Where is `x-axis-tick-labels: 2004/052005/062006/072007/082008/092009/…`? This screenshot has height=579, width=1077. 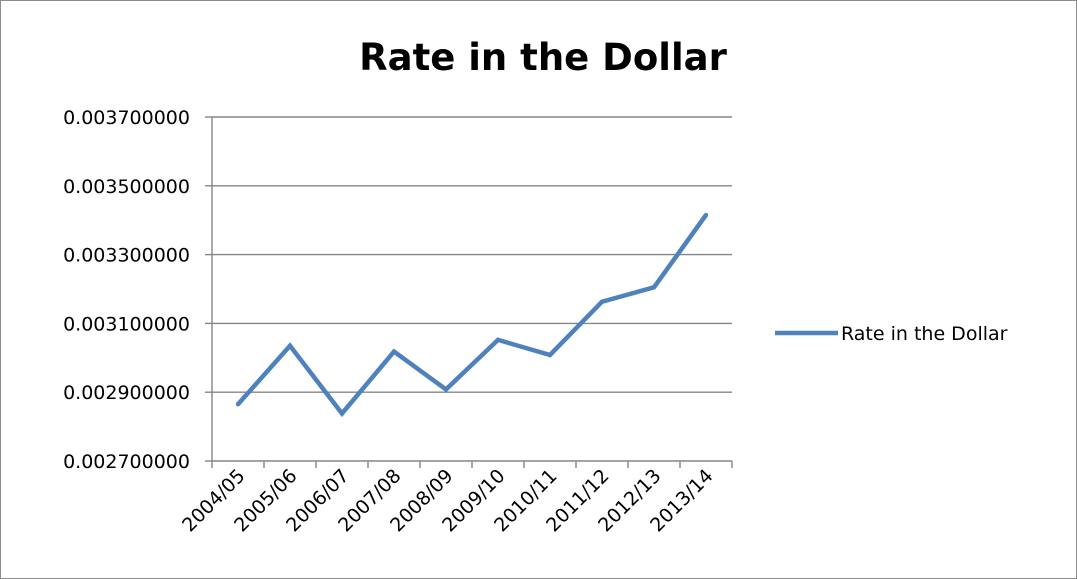
x-axis-tick-labels: 2004/052005/062006/072007/082008/092009/… is located at coordinates (447, 500).